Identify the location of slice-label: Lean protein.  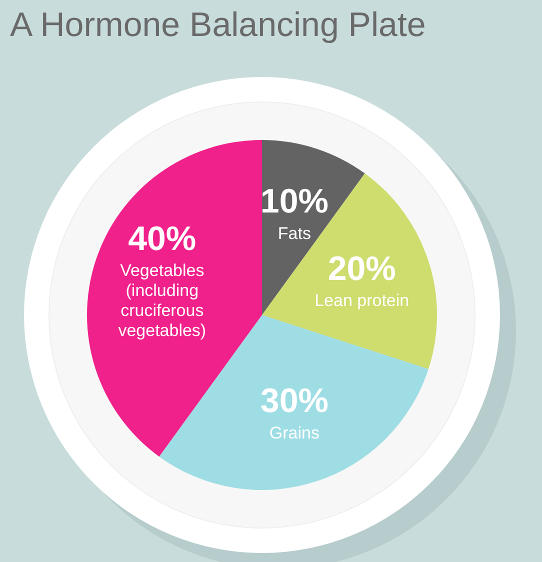
(362, 300).